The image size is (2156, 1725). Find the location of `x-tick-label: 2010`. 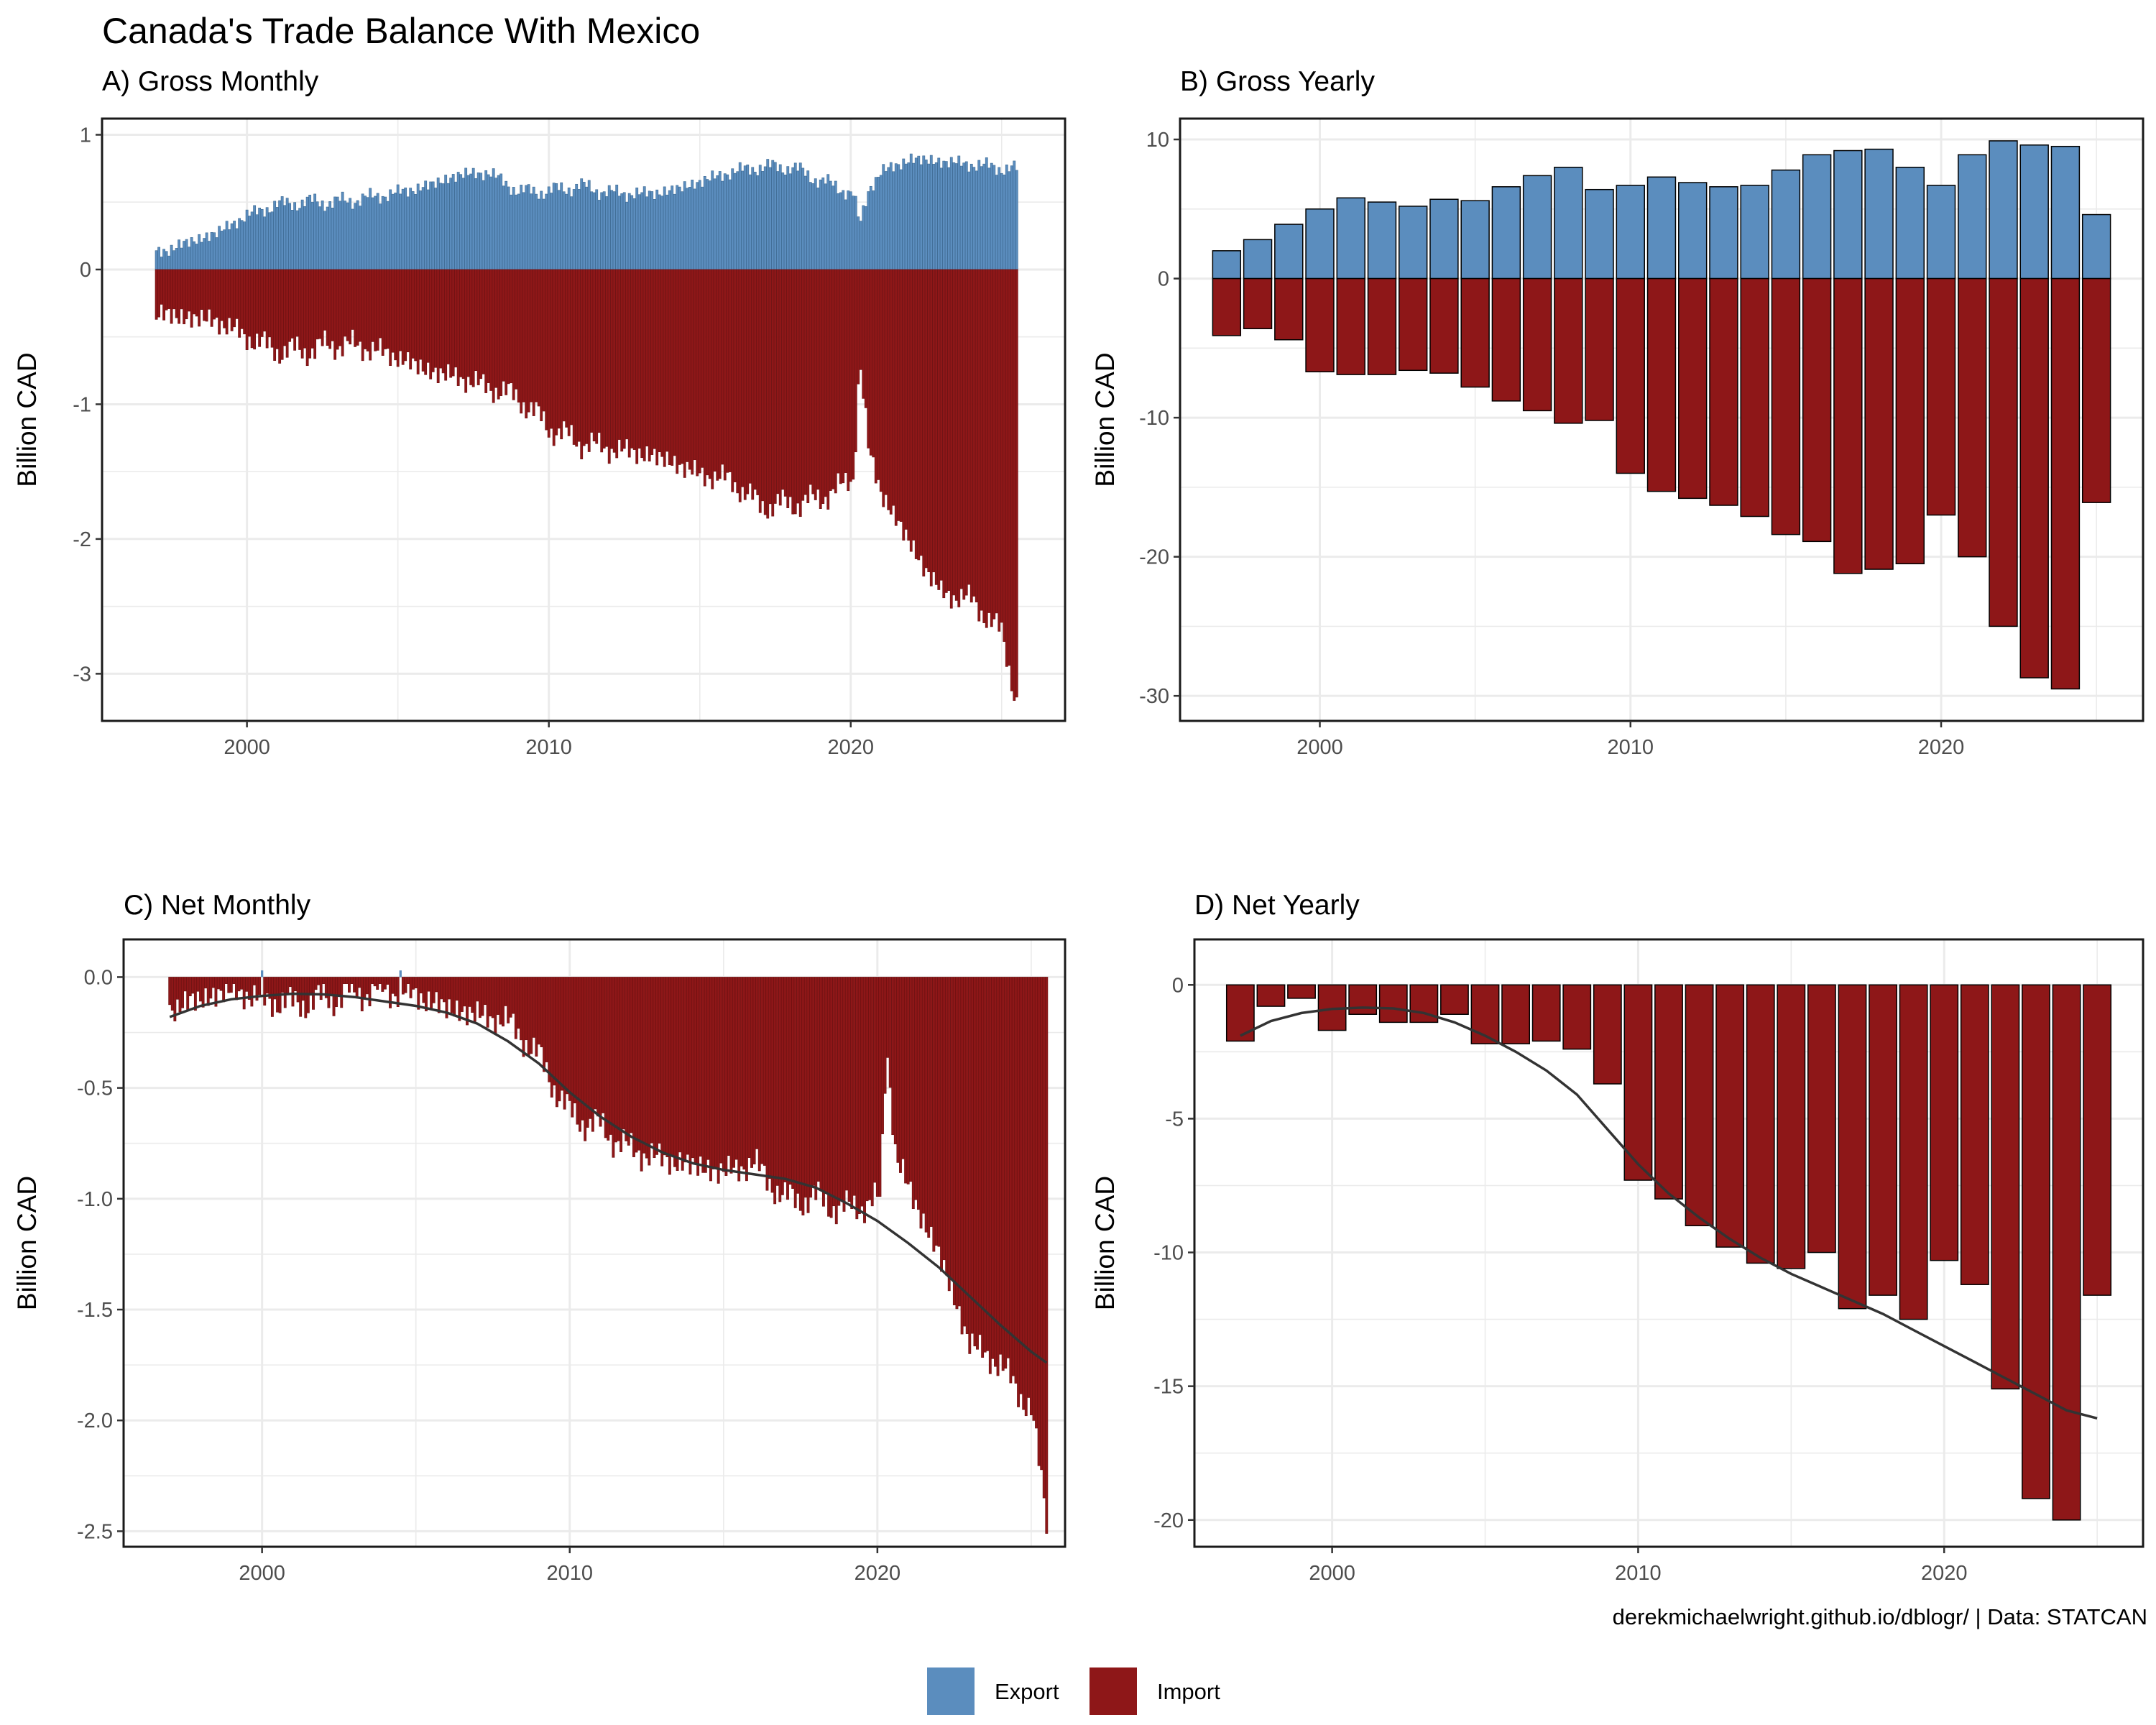

x-tick-label: 2010 is located at coordinates (570, 1573).